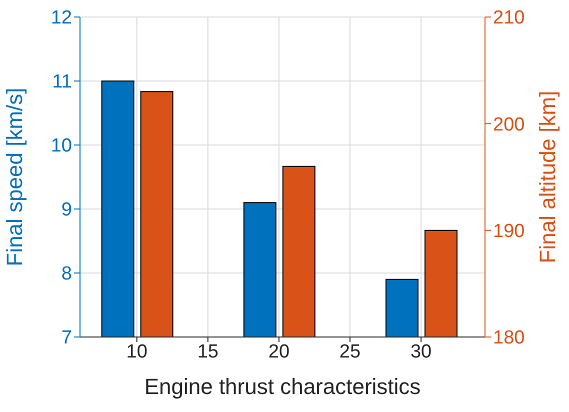 This screenshot has width=569, height=412. What do you see at coordinates (279, 351) in the screenshot?
I see `x-tick-label: 20` at bounding box center [279, 351].